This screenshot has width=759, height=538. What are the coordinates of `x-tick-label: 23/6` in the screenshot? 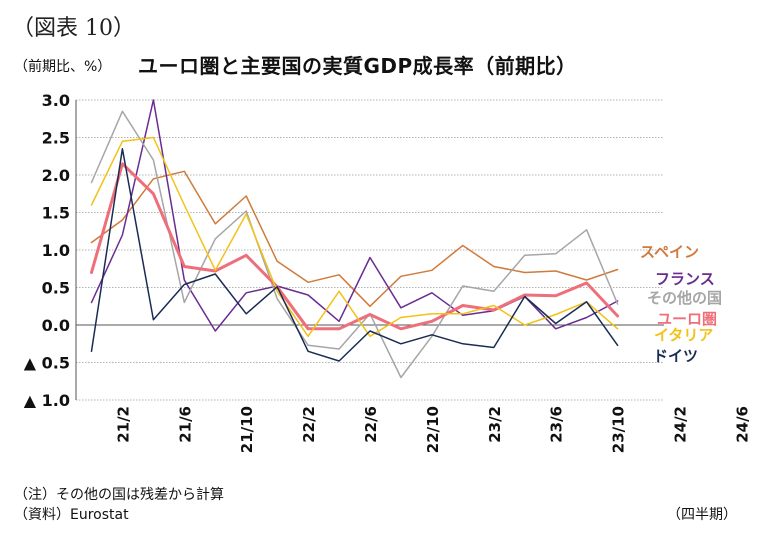 It's located at (557, 424).